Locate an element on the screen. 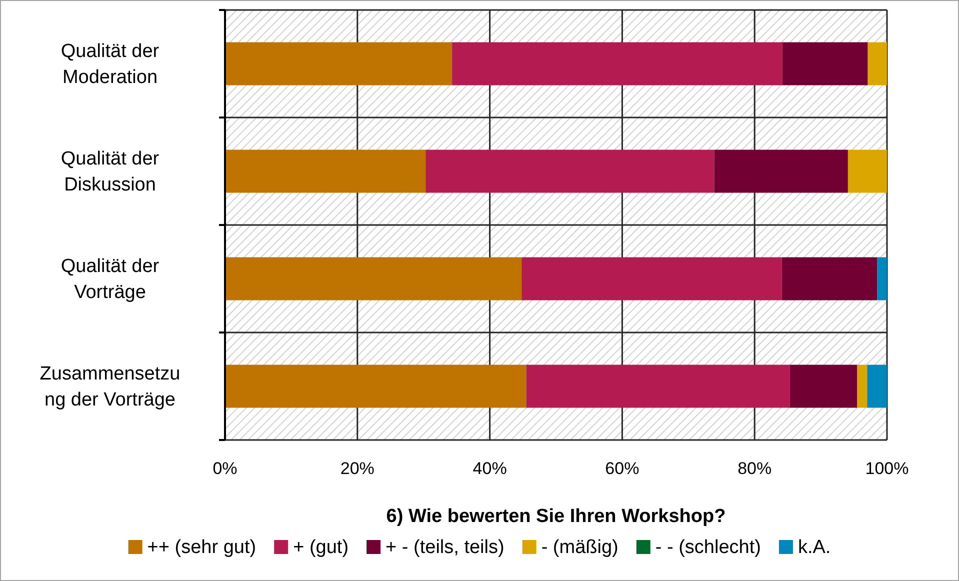 This screenshot has width=959, height=581. y-tick-label: Qualität der Diskussion is located at coordinates (110, 172).